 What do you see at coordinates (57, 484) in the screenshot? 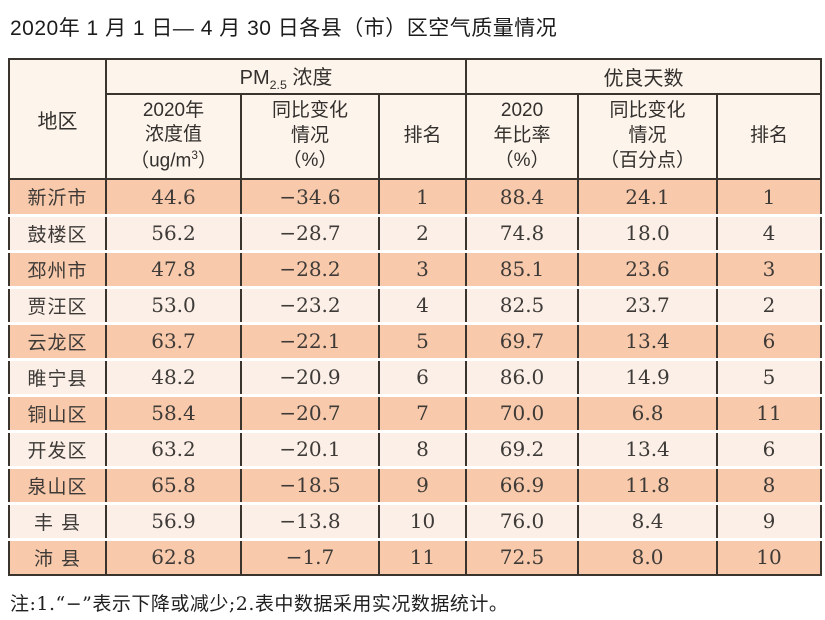
I see `cell-region: 泉山区` at bounding box center [57, 484].